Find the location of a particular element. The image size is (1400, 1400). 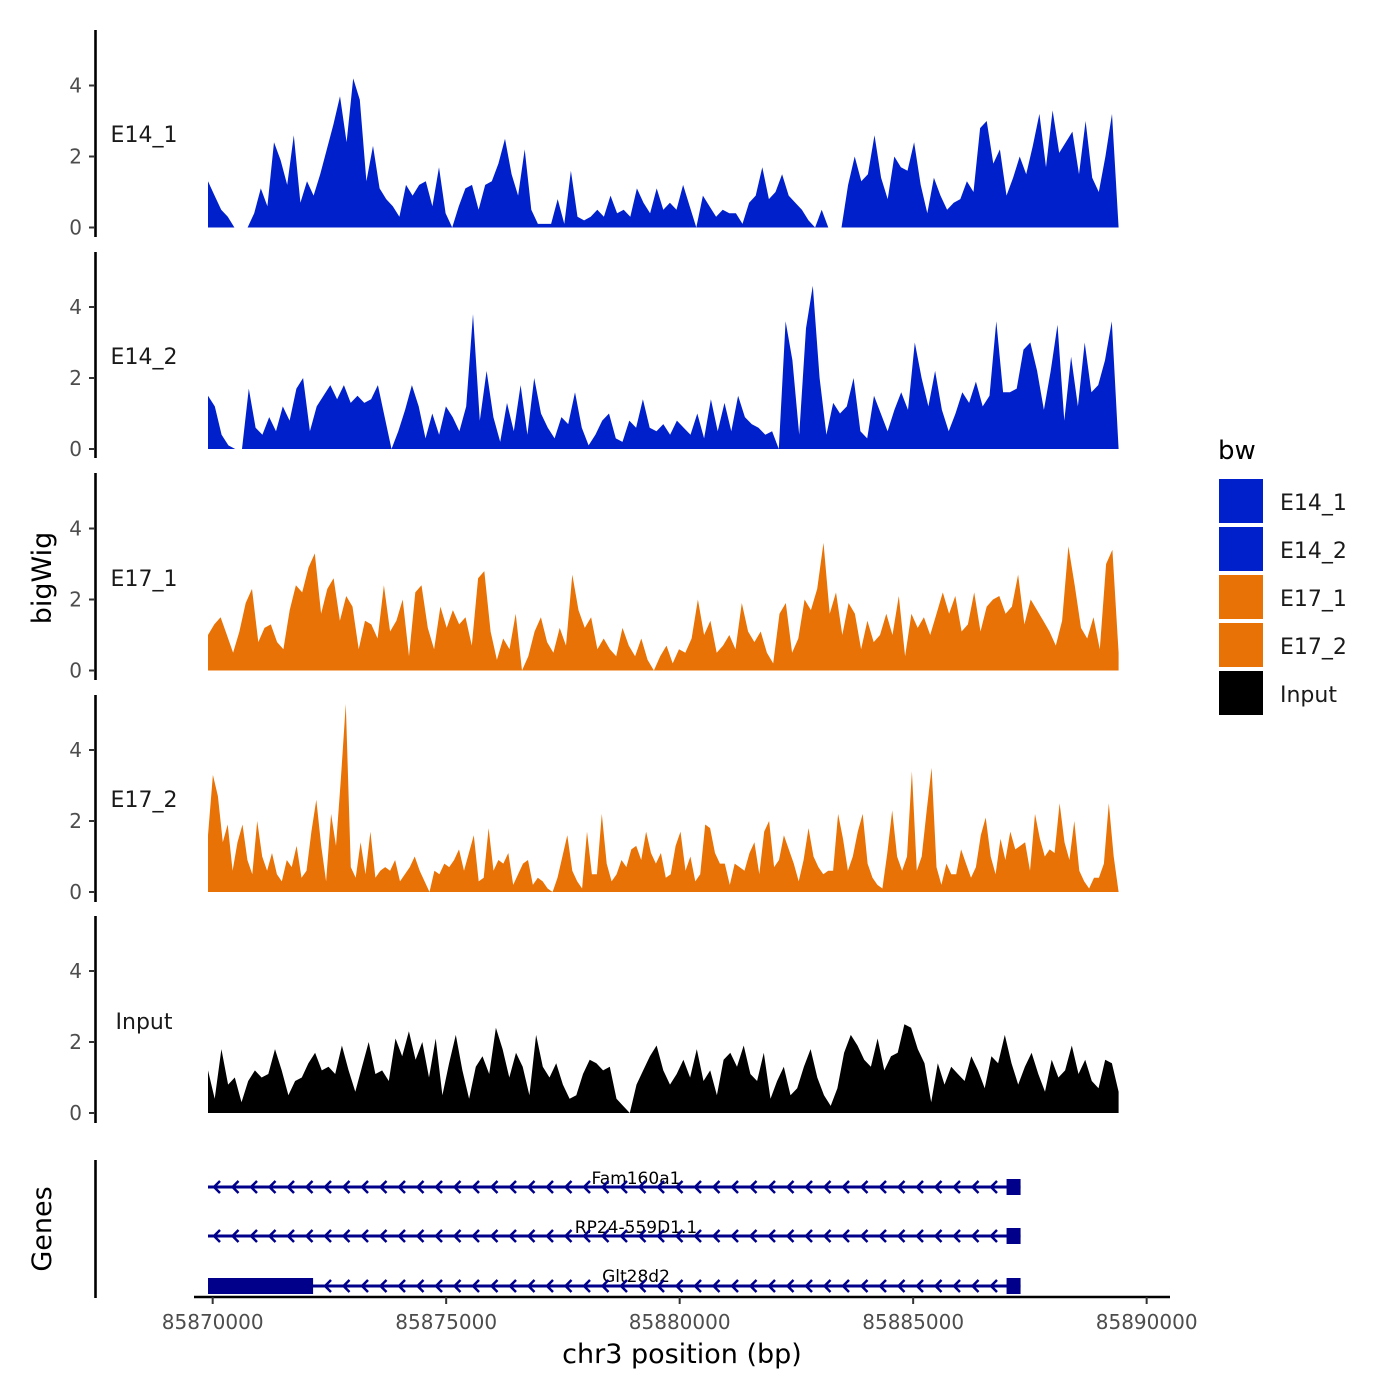

coverage-area-input is located at coordinates (663, 1068).